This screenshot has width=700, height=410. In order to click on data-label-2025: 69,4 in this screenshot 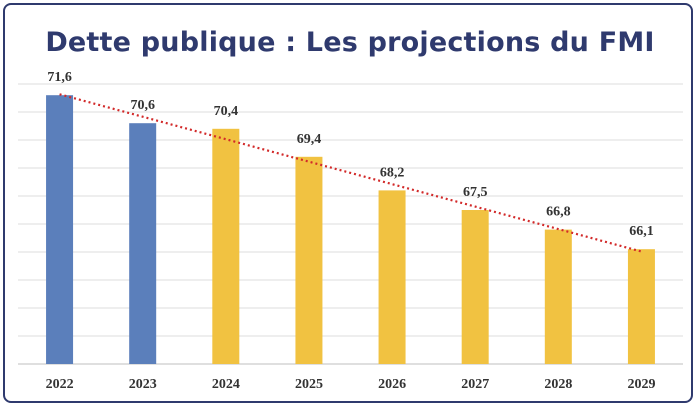, I will do `click(309, 139)`.